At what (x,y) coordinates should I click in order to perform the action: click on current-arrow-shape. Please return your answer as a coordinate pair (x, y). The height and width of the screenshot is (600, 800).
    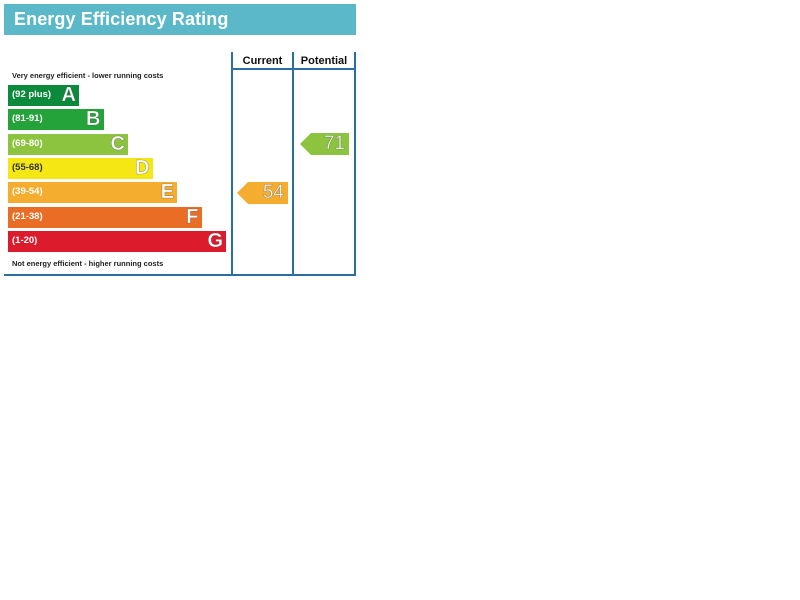
    Looking at the image, I should click on (262, 192).